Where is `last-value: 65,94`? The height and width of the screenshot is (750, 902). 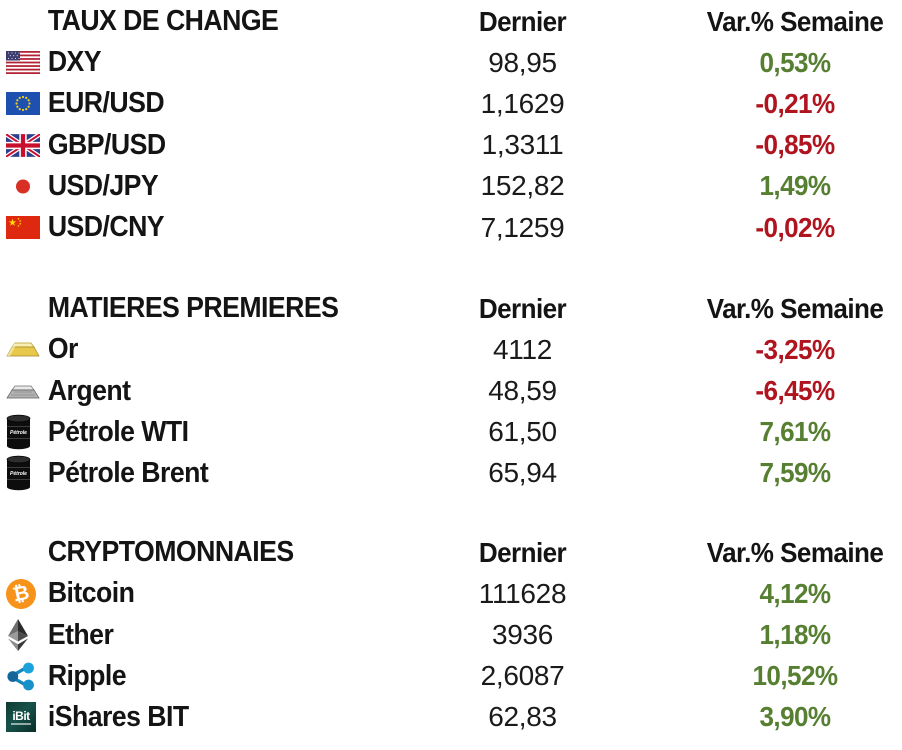 last-value: 65,94 is located at coordinates (522, 473).